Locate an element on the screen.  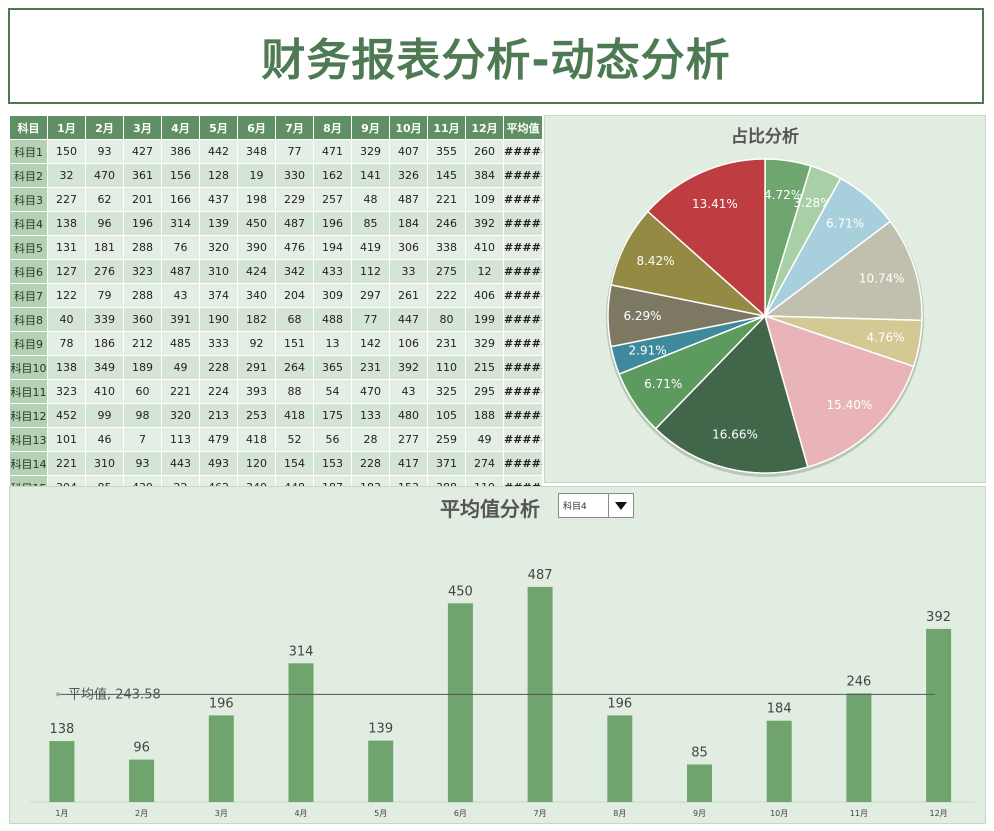
table-cell: 297 is located at coordinates (370, 295).